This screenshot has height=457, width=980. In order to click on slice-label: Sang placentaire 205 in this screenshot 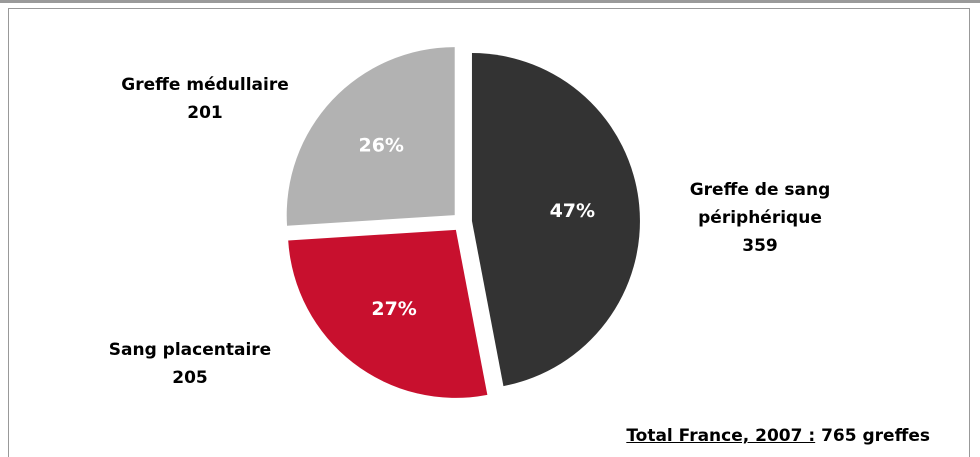, I will do `click(190, 364)`.